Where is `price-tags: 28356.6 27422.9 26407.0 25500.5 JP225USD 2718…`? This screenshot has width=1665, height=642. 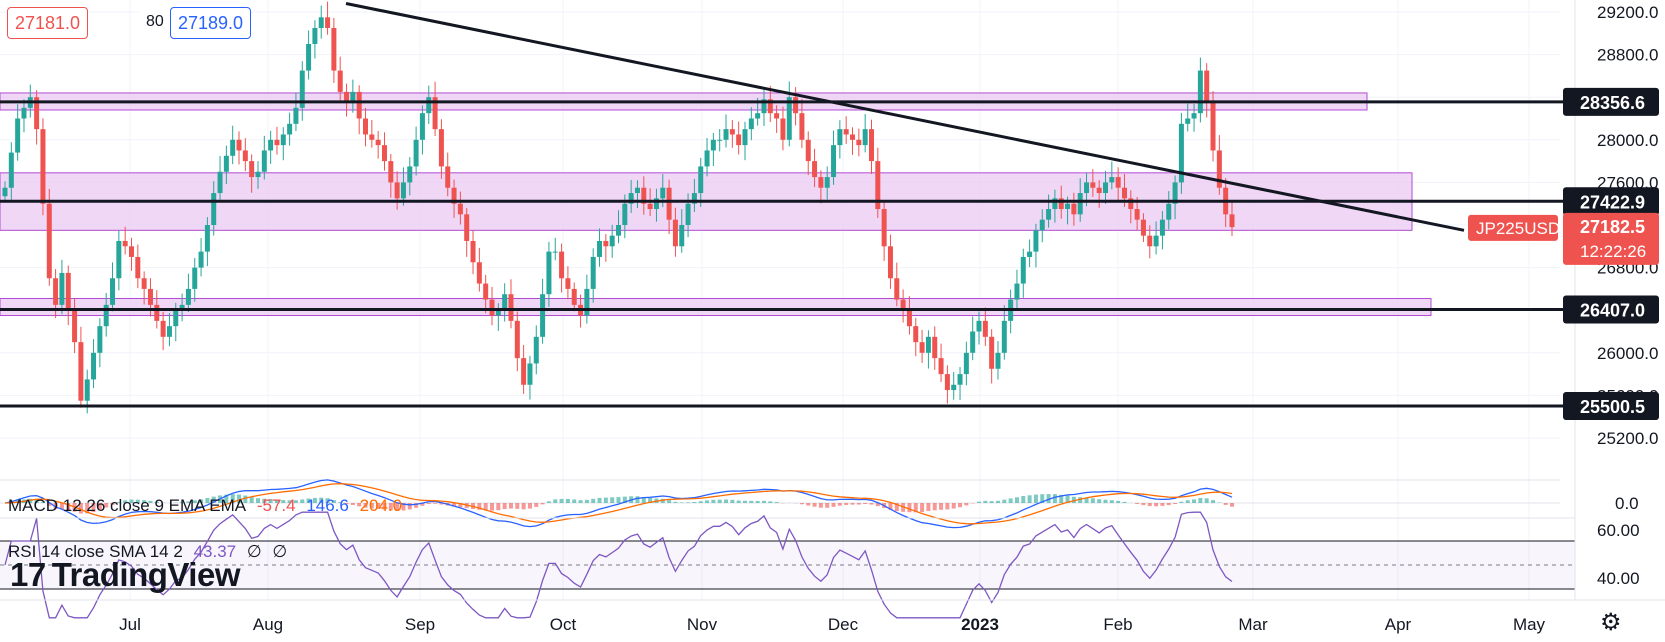
price-tags: 28356.6 27422.9 26407.0 25500.5 JP225USD 2718… is located at coordinates (1563, 253).